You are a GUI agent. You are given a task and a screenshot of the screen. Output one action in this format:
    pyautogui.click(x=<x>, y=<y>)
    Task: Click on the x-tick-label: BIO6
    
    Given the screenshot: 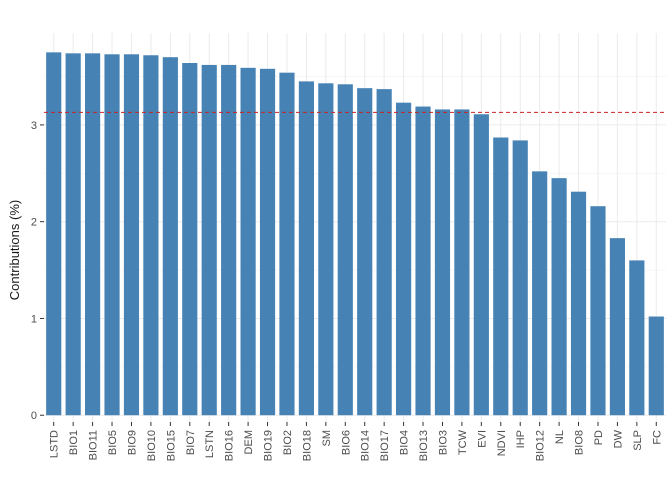 What is the action you would take?
    pyautogui.click(x=346, y=442)
    